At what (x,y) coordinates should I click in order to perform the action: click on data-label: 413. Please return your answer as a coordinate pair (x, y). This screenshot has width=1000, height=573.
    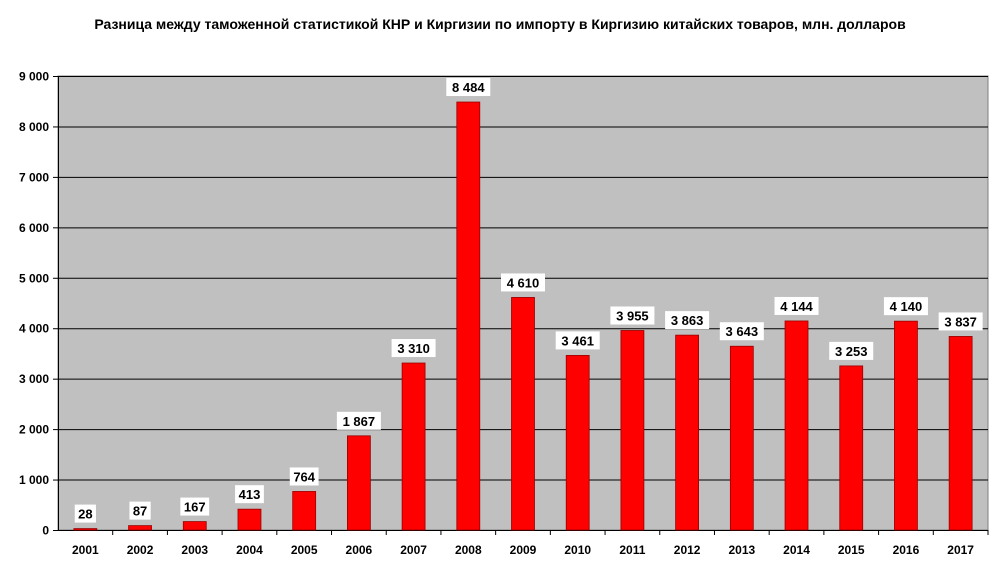
    Looking at the image, I should click on (250, 494).